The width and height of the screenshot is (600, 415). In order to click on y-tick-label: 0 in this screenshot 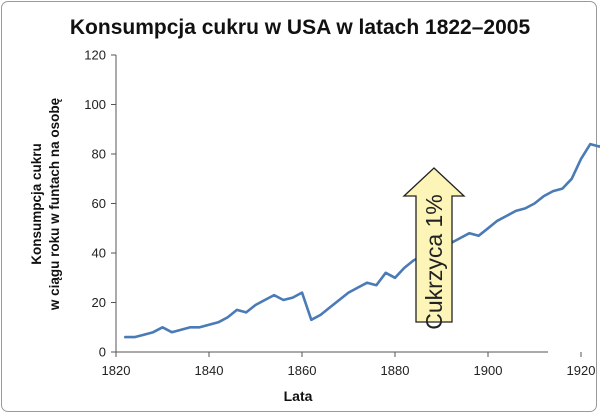, I will do `click(102, 352)`.